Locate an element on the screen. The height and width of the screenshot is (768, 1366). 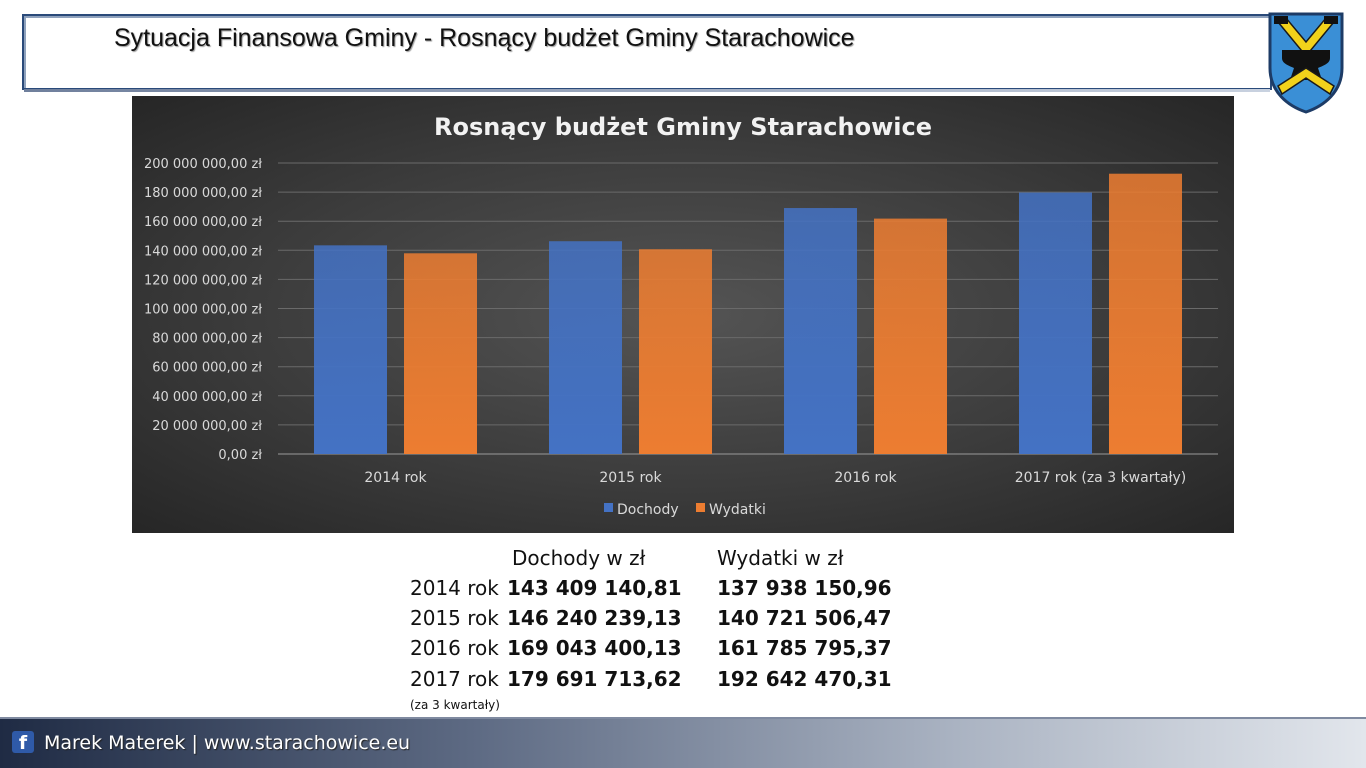
summary-row-wydatki: 161 785 795,37 is located at coordinates (804, 648).